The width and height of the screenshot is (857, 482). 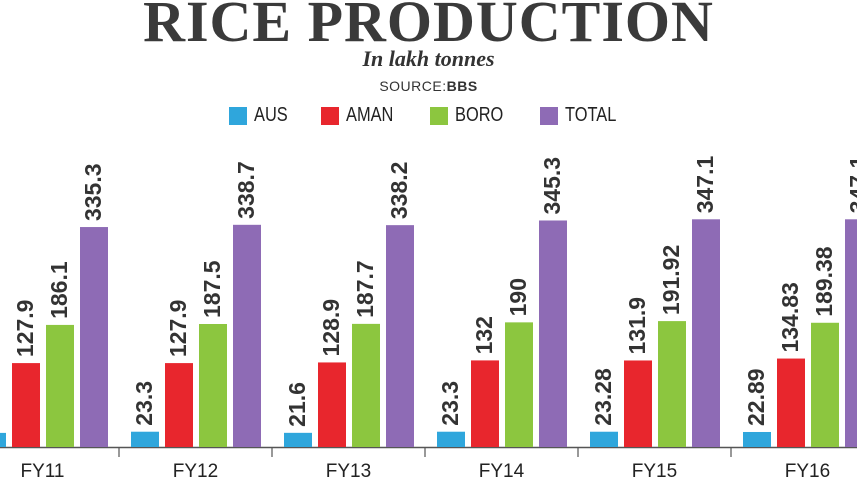 What do you see at coordinates (370, 115) in the screenshot?
I see `legend-label-aman: AMAN` at bounding box center [370, 115].